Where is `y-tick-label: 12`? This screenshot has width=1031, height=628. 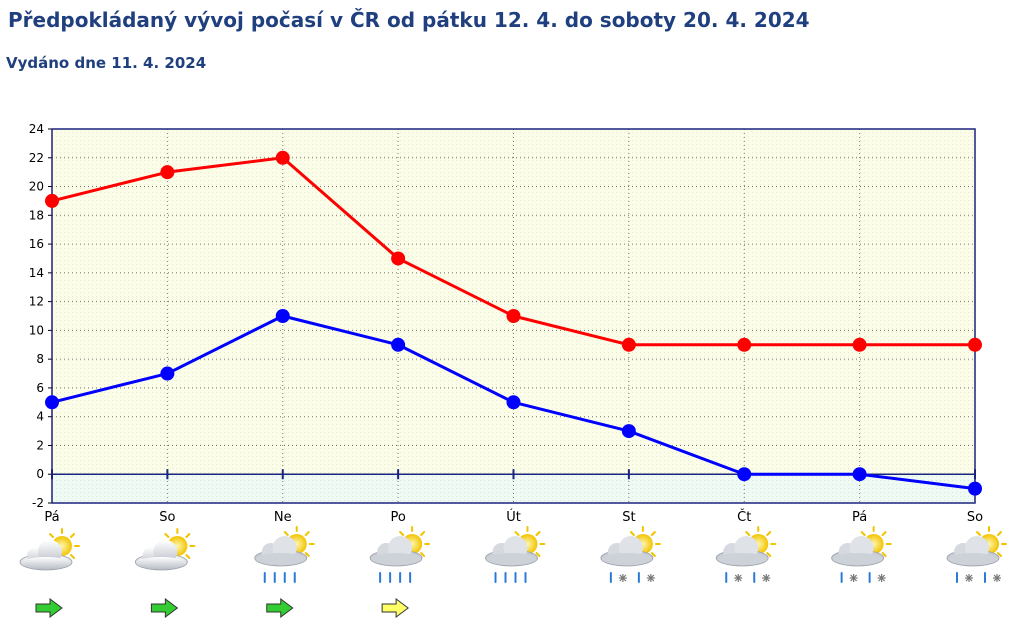 y-tick-label: 12 is located at coordinates (36, 302).